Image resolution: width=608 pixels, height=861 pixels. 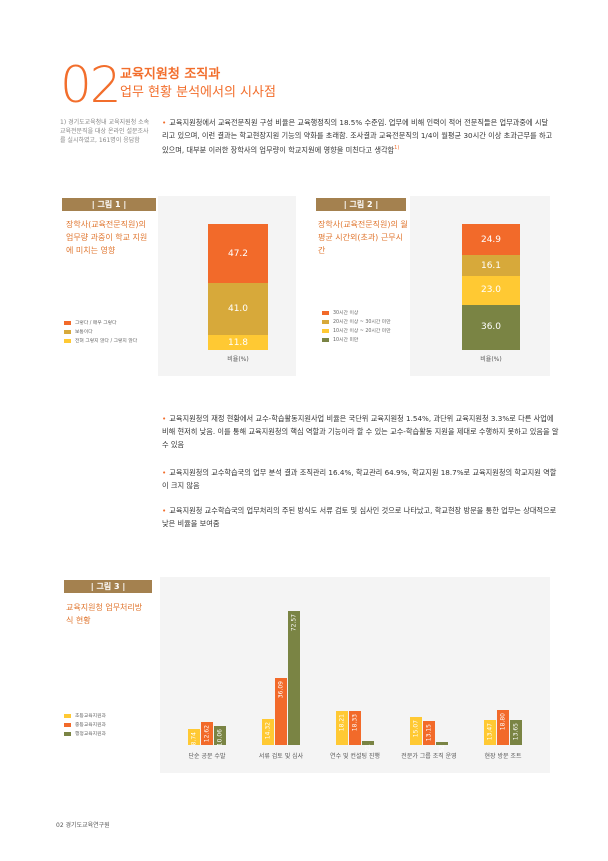 I want to click on figure-3-bar: 13.47, so click(x=490, y=732).